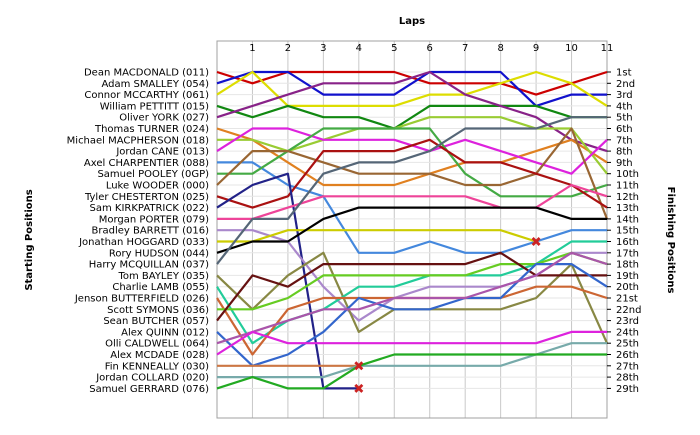  I want to click on finishing-position-label: 27th, so click(627, 366).